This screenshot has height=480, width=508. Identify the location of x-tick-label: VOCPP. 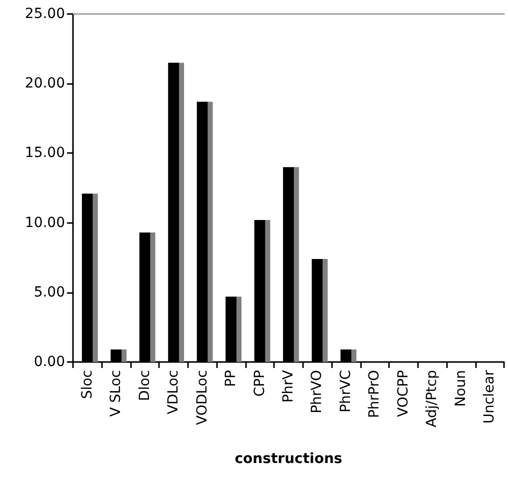
(403, 394).